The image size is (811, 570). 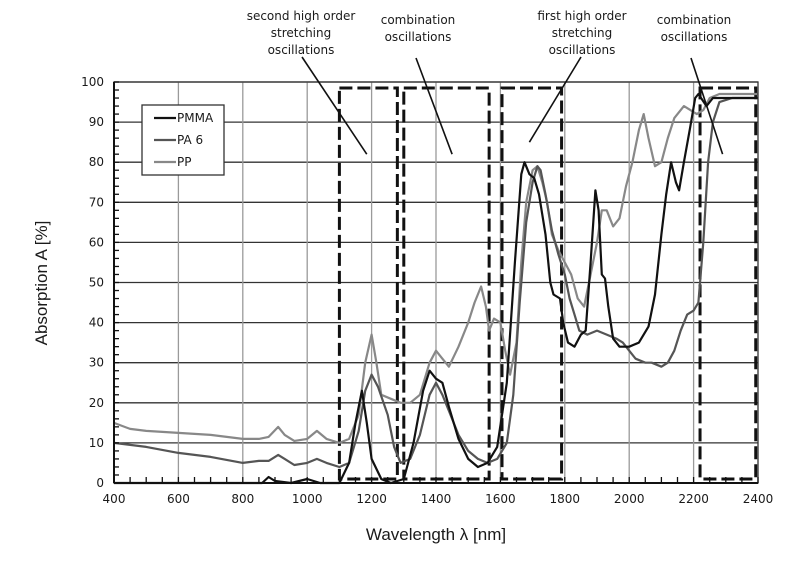 What do you see at coordinates (114, 499) in the screenshot?
I see `x-tick-label: 400` at bounding box center [114, 499].